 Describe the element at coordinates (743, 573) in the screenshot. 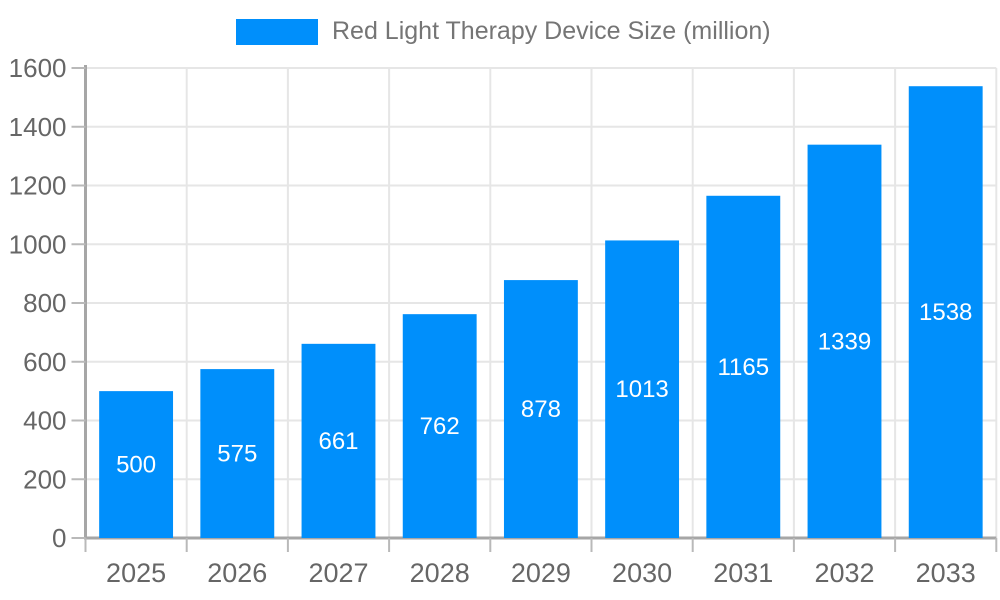

I see `x-tick-label: 2031` at that location.